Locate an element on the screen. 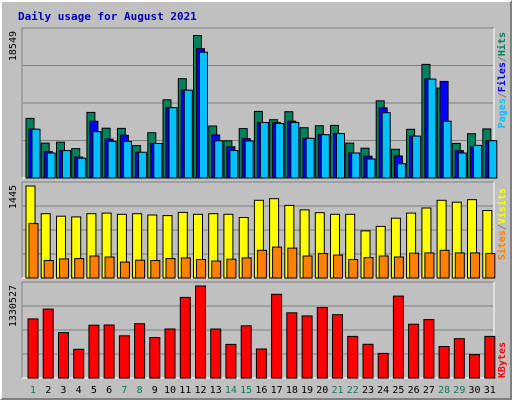  x-tick-label-day-30: 30 is located at coordinates (475, 390).